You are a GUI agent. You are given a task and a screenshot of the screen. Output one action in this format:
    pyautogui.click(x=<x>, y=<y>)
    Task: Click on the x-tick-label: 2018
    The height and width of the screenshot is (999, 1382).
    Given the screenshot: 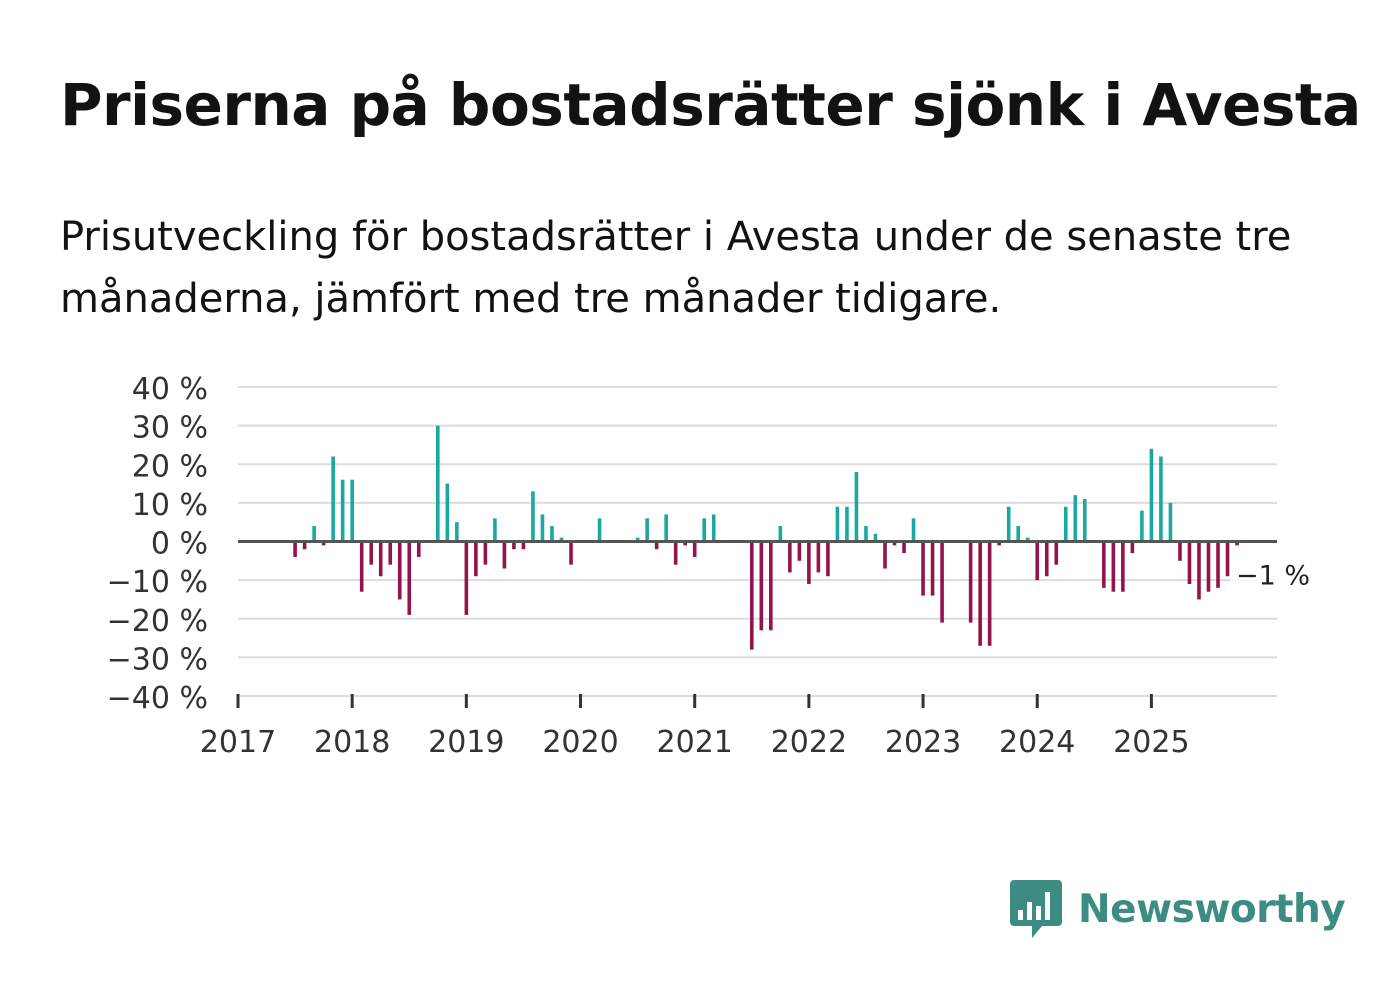 What is the action you would take?
    pyautogui.click(x=352, y=742)
    